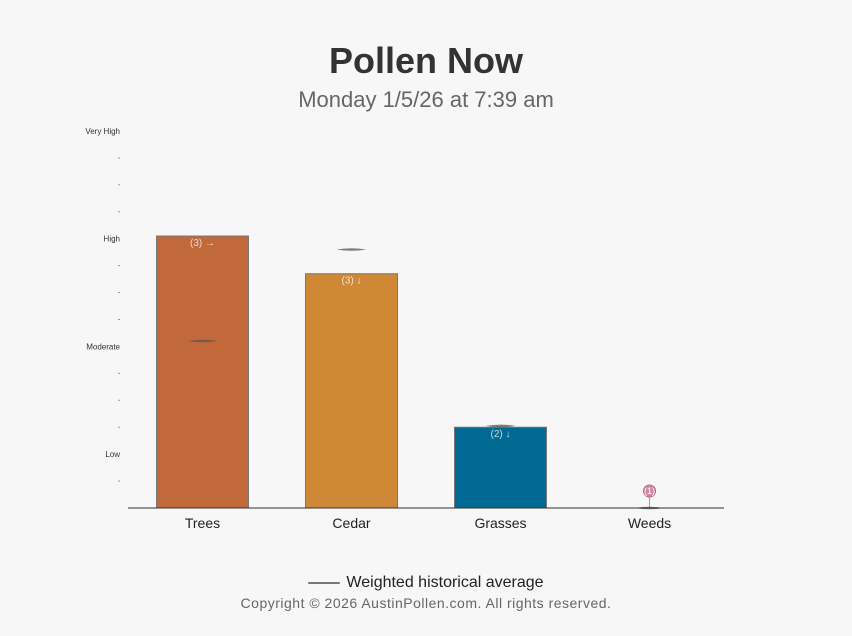  I want to click on chart-subtitle: Monday 1/5/26 at 7:39 am, so click(426, 99).